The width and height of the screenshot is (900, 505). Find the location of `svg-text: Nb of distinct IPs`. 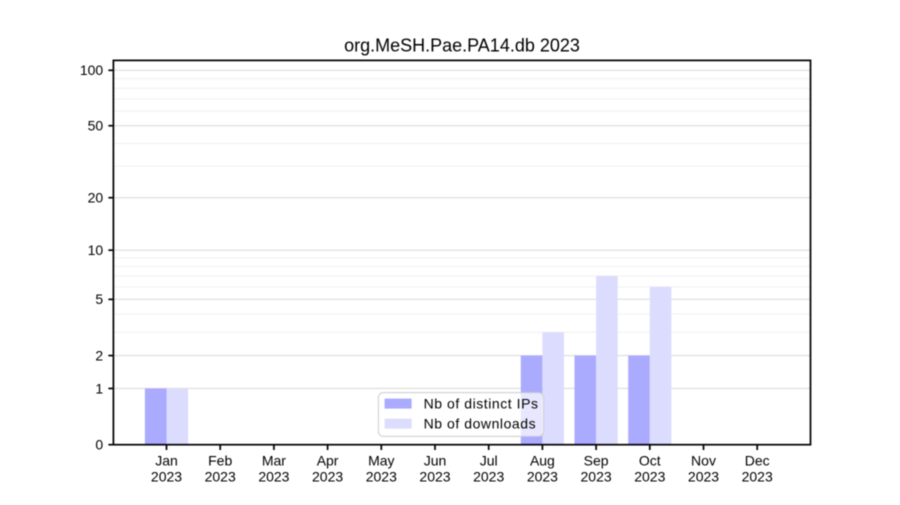

svg-text: Nb of distinct IPs is located at coordinates (481, 404).